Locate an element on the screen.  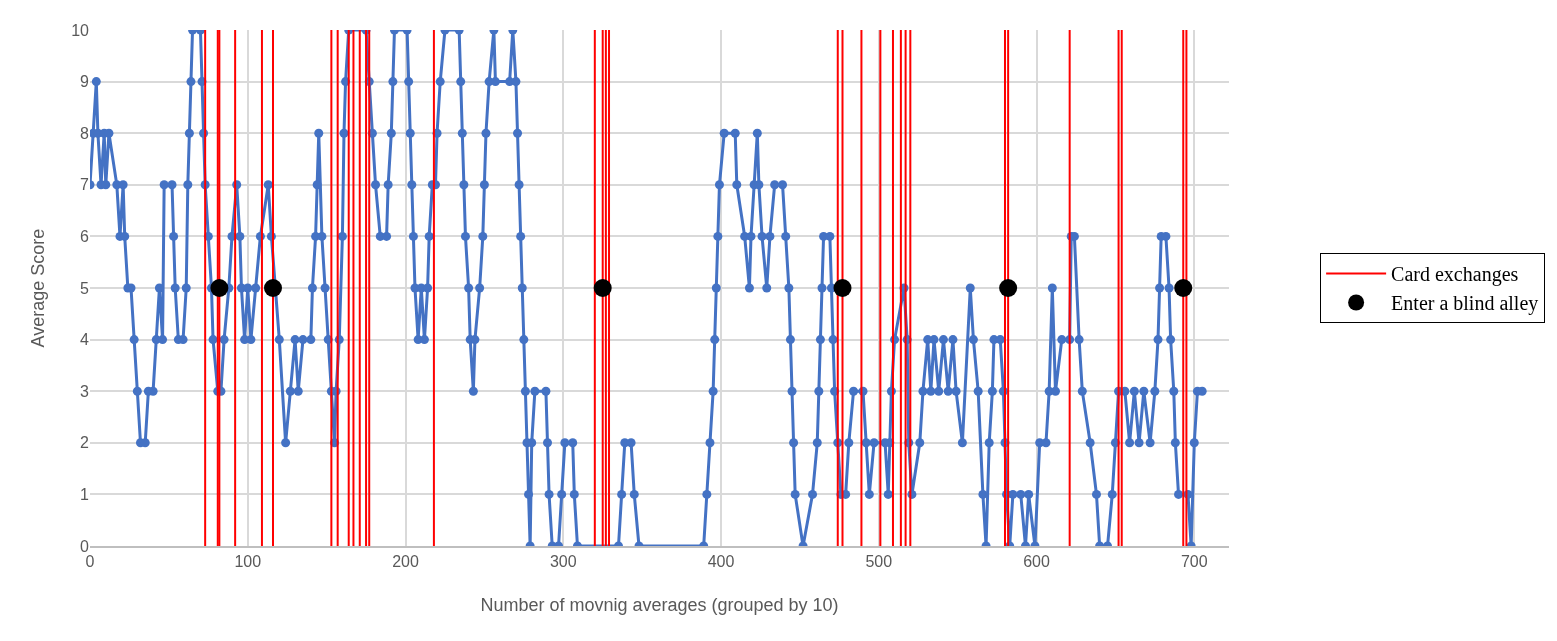
x-axis-title: Number of movnig averages (grouped by 10) is located at coordinates (659, 605).